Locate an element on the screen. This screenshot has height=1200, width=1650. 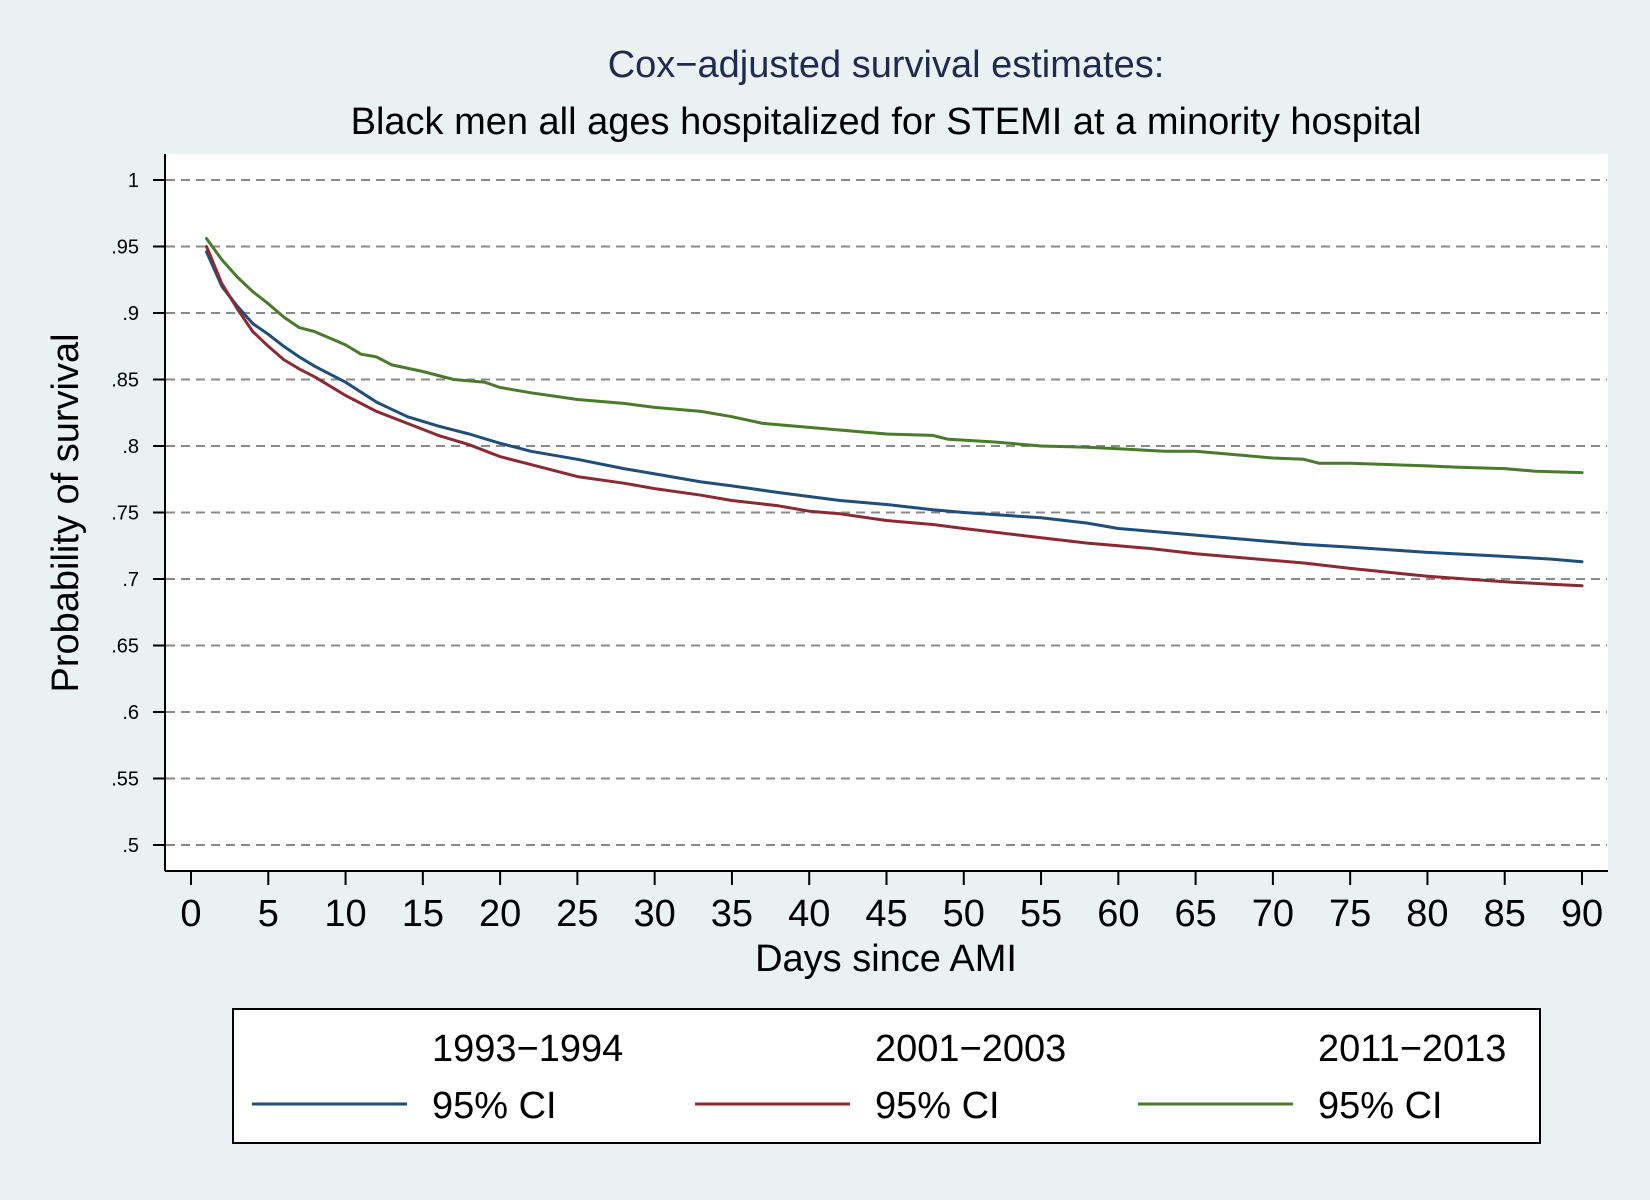
y-ticks: .5 .55 .6 .65 .7 .75 .8 .85 .9 .95 1 is located at coordinates (138, 513).